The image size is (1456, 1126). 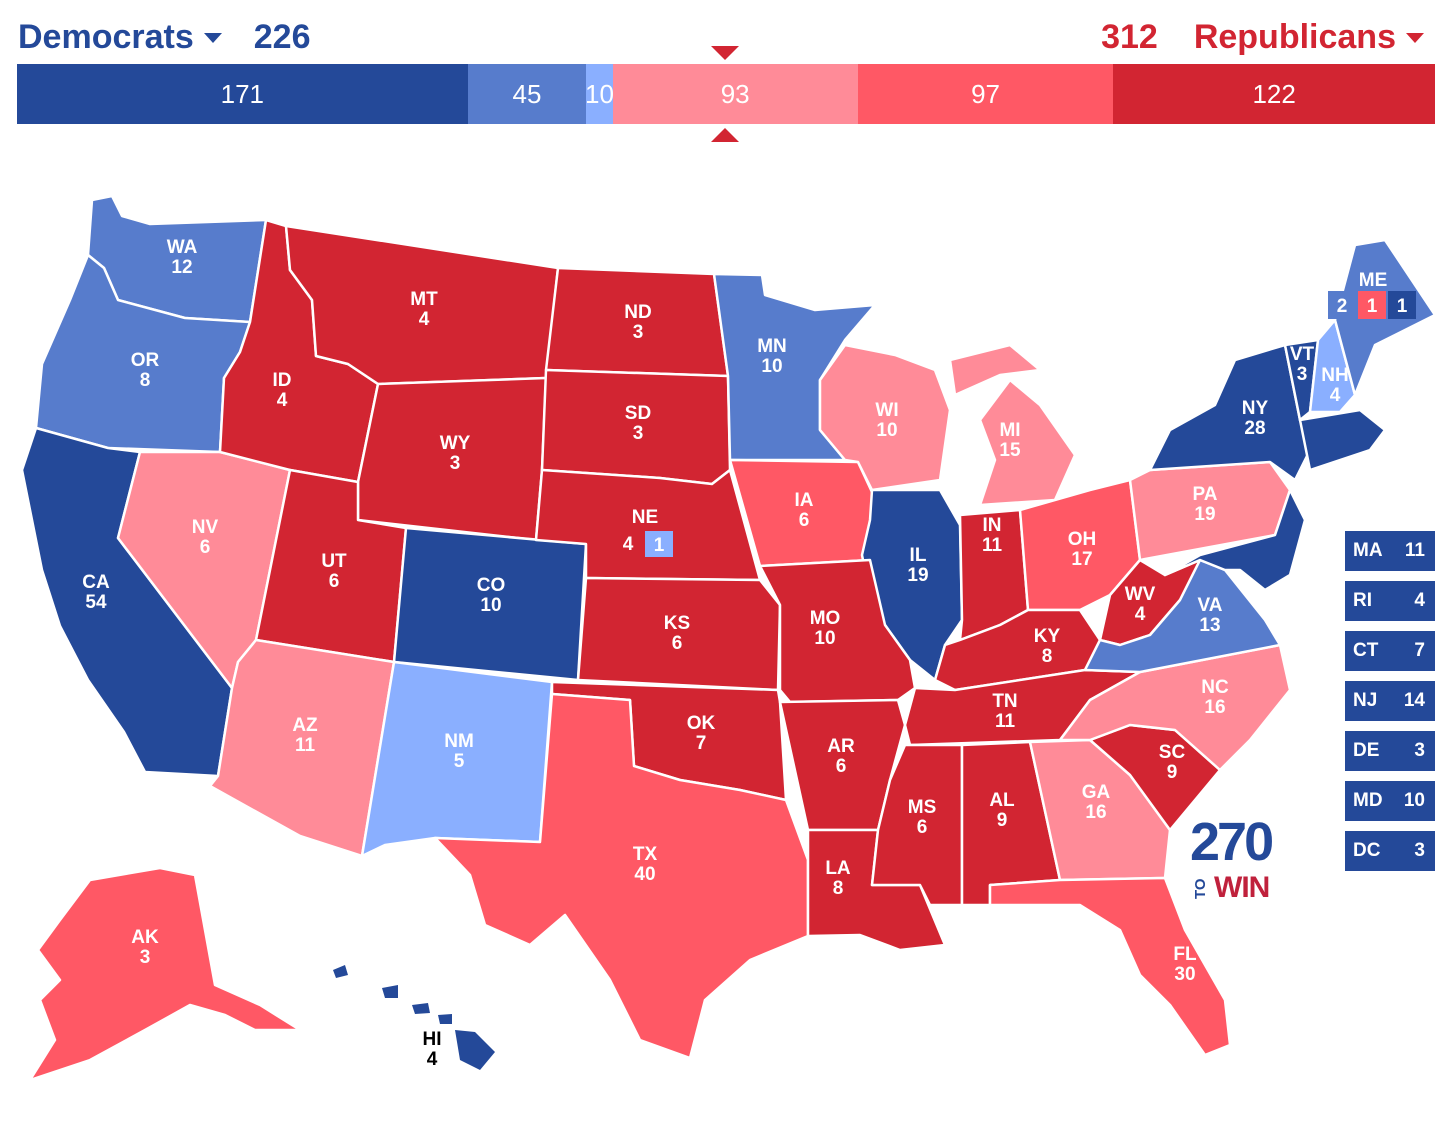 I want to click on state-ev-nc: 16, so click(x=1214, y=707).